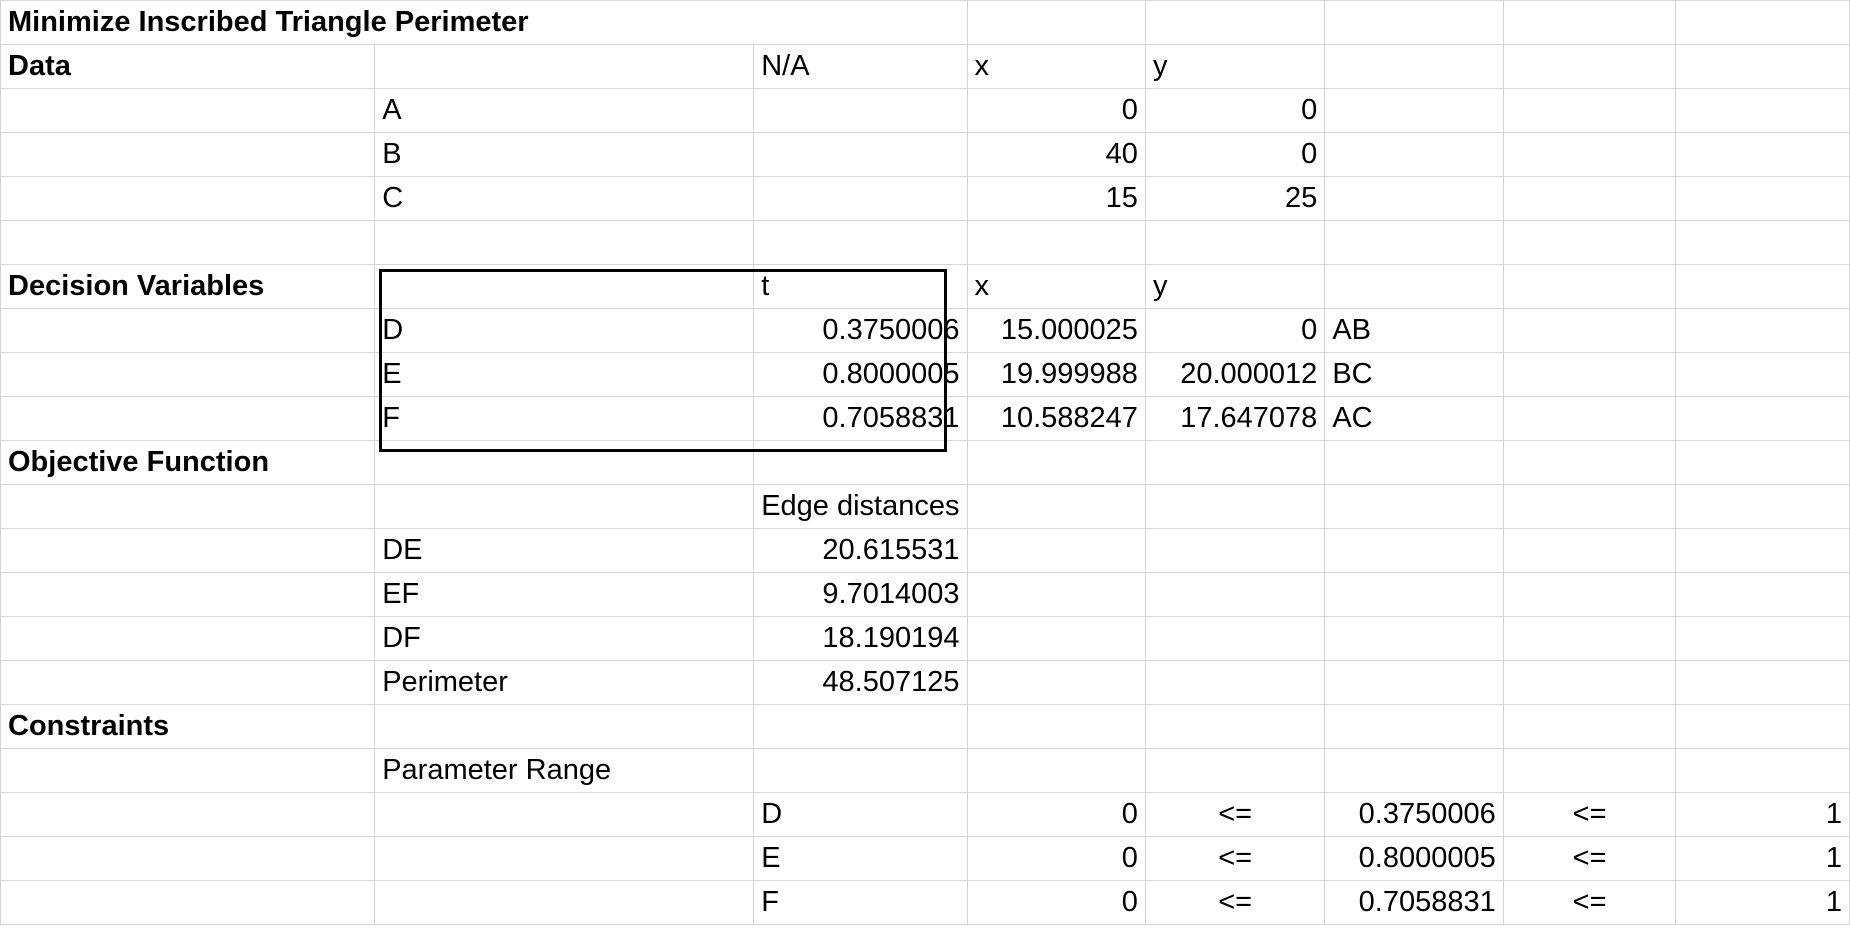  What do you see at coordinates (1056, 286) in the screenshot?
I see `decision-header-x: x` at bounding box center [1056, 286].